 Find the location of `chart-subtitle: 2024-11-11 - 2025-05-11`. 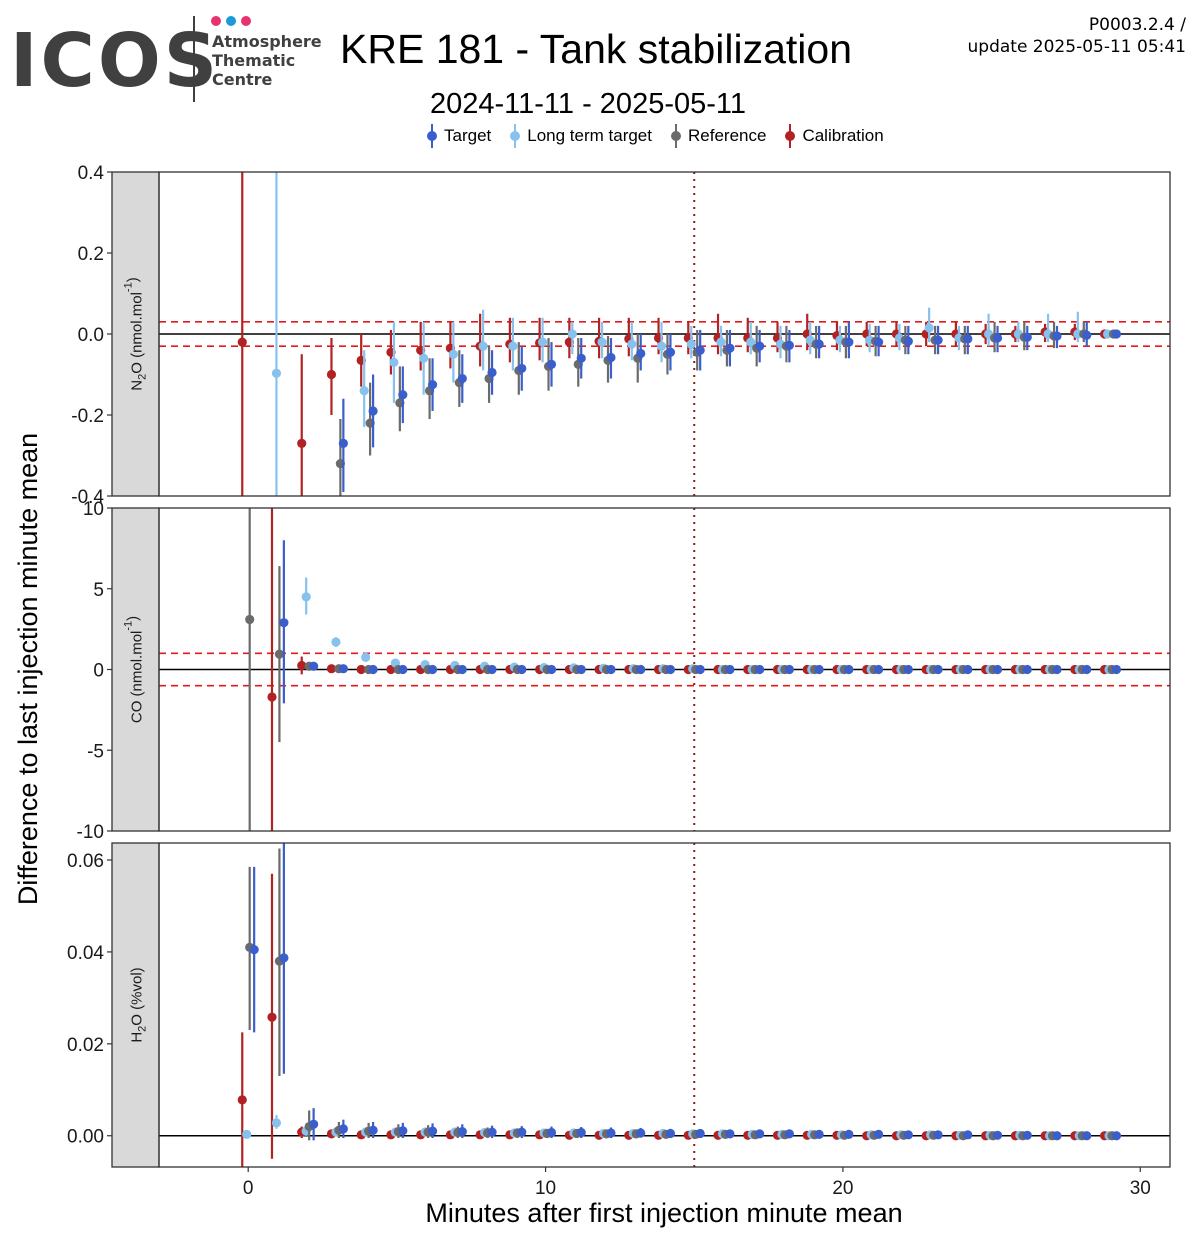

chart-subtitle: 2024-11-11 - 2025-05-11 is located at coordinates (588, 104).